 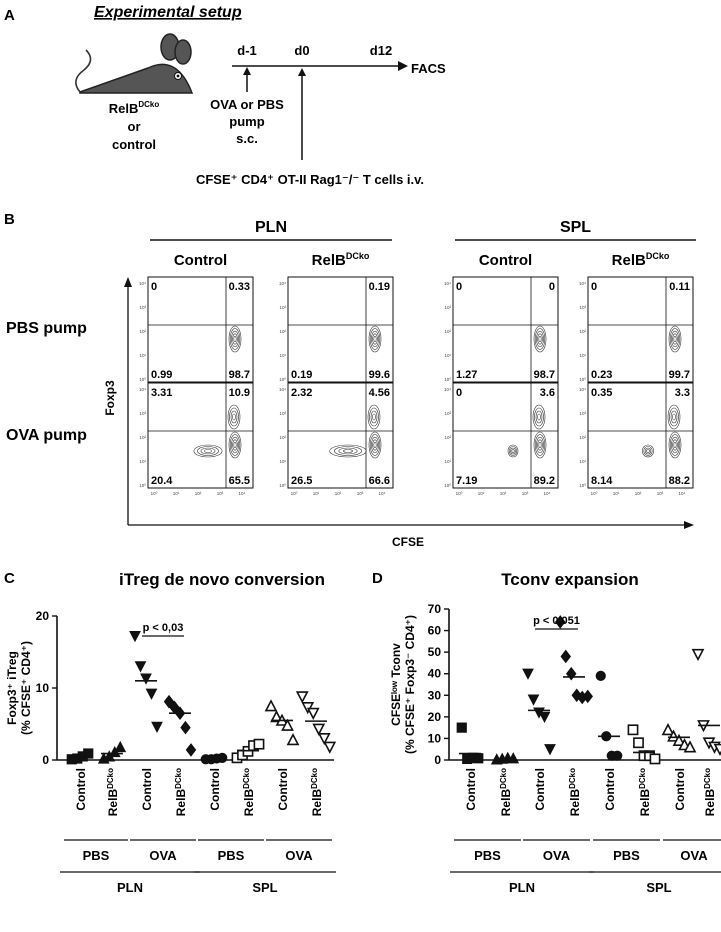 I want to click on pump-arrowhead, so click(x=247, y=71).